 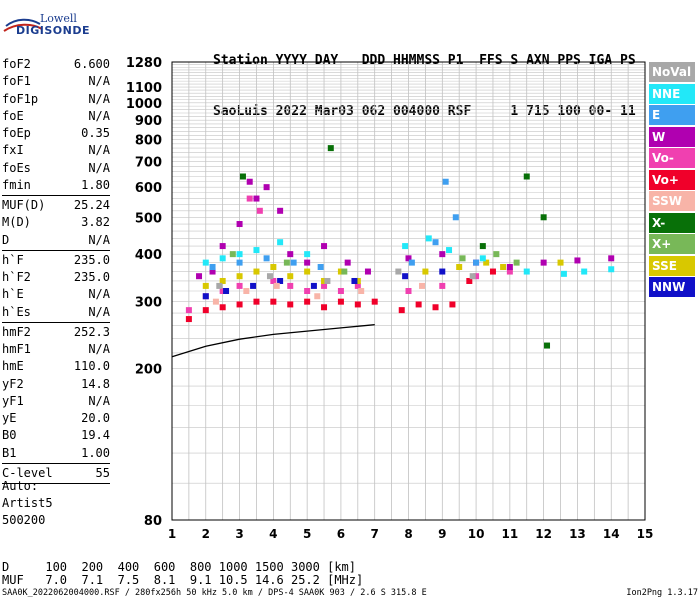 What do you see at coordinates (24, 205) in the screenshot?
I see `parameter-name: MUF(D)` at bounding box center [24, 205].